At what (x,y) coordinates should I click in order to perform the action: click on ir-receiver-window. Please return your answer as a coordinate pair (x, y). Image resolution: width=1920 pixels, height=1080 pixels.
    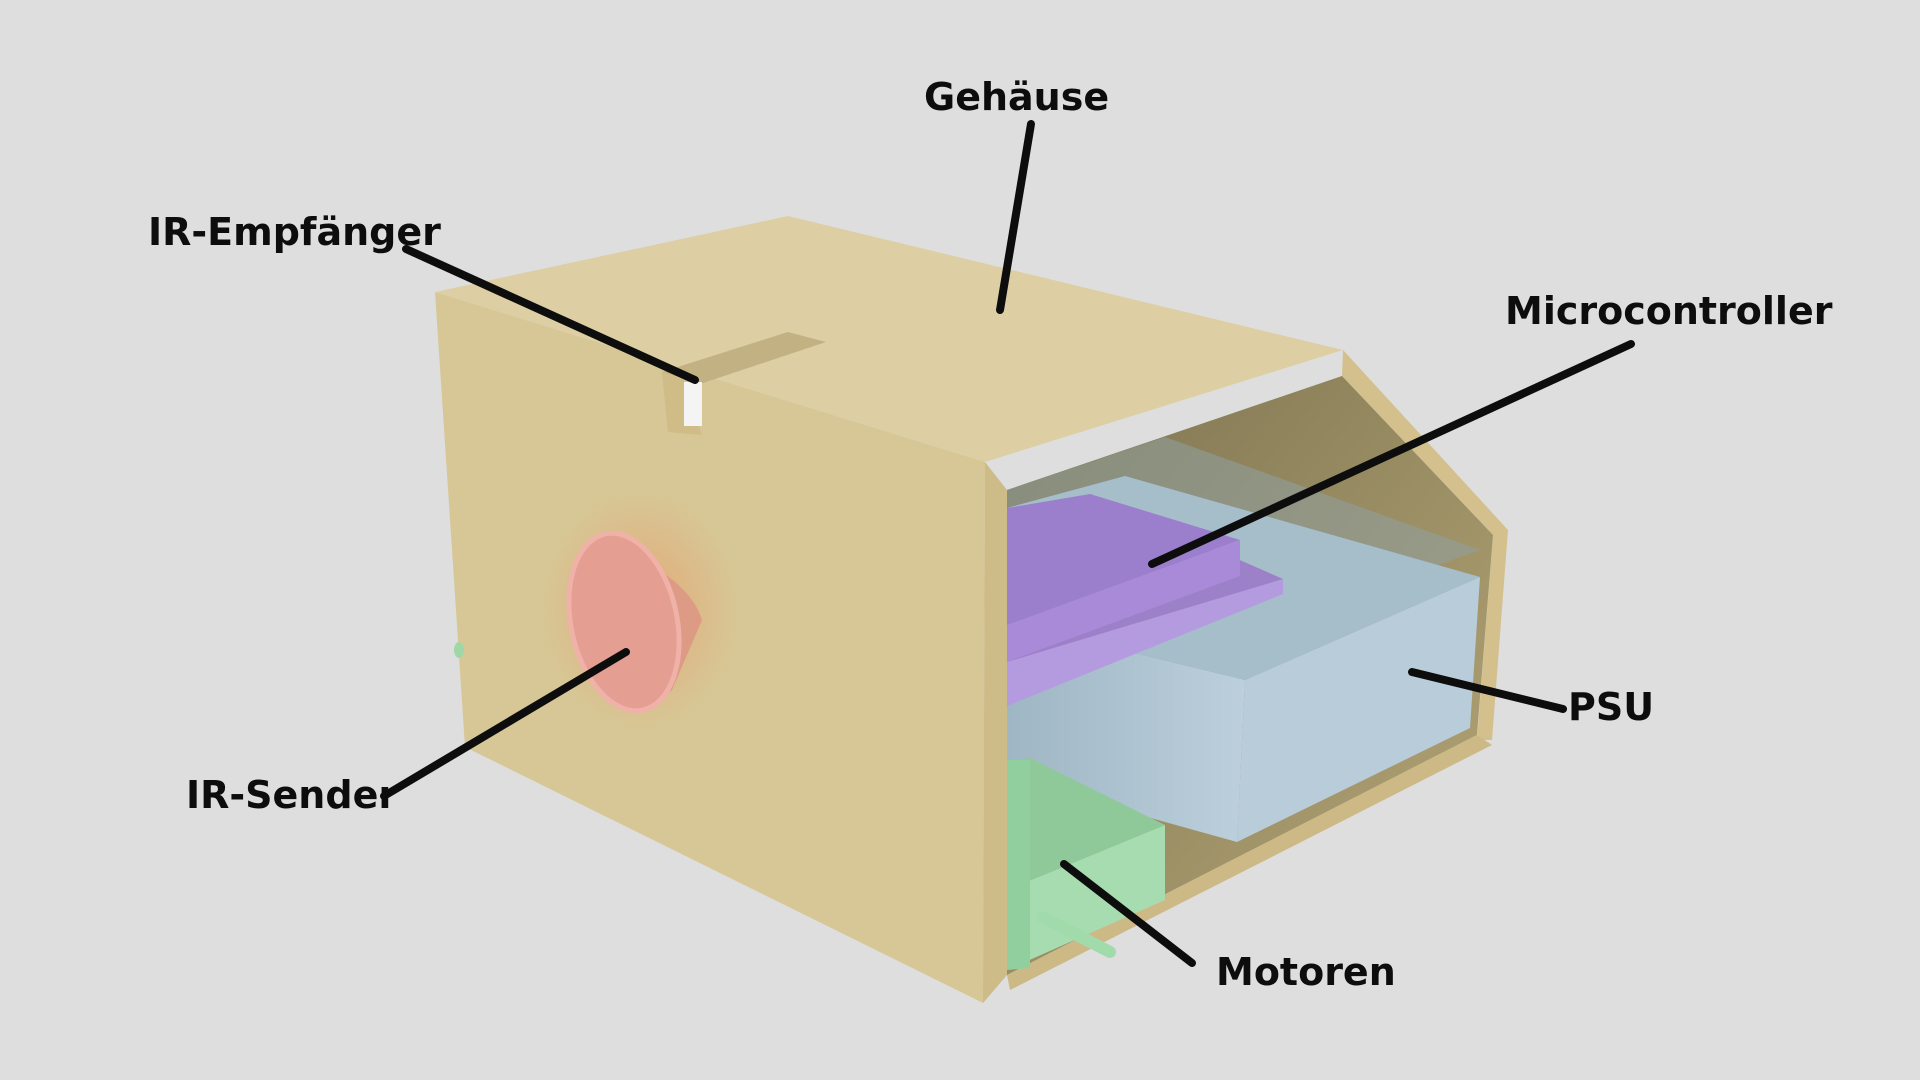
    Looking at the image, I should click on (693, 404).